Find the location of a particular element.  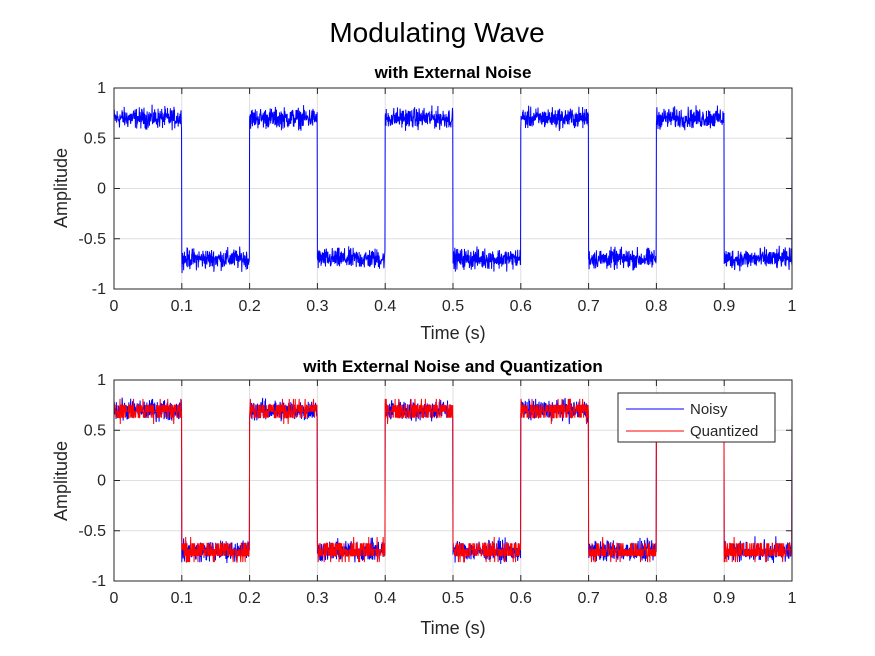

legend-box is located at coordinates (696, 417).